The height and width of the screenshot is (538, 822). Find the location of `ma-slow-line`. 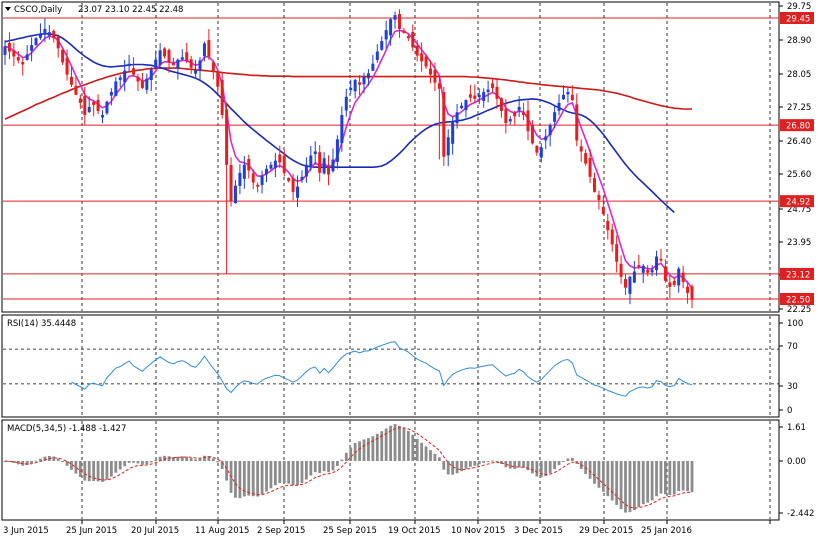

ma-slow-line is located at coordinates (348, 93).